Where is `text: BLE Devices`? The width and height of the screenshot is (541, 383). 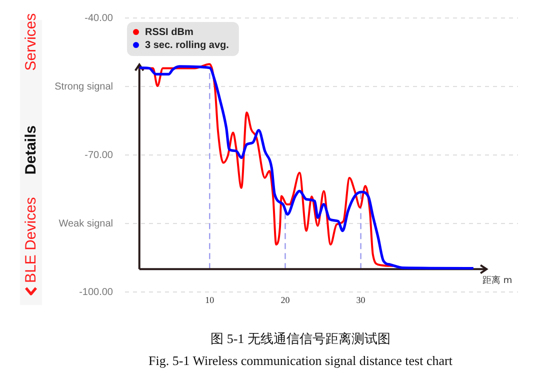 text: BLE Devices is located at coordinates (31, 240).